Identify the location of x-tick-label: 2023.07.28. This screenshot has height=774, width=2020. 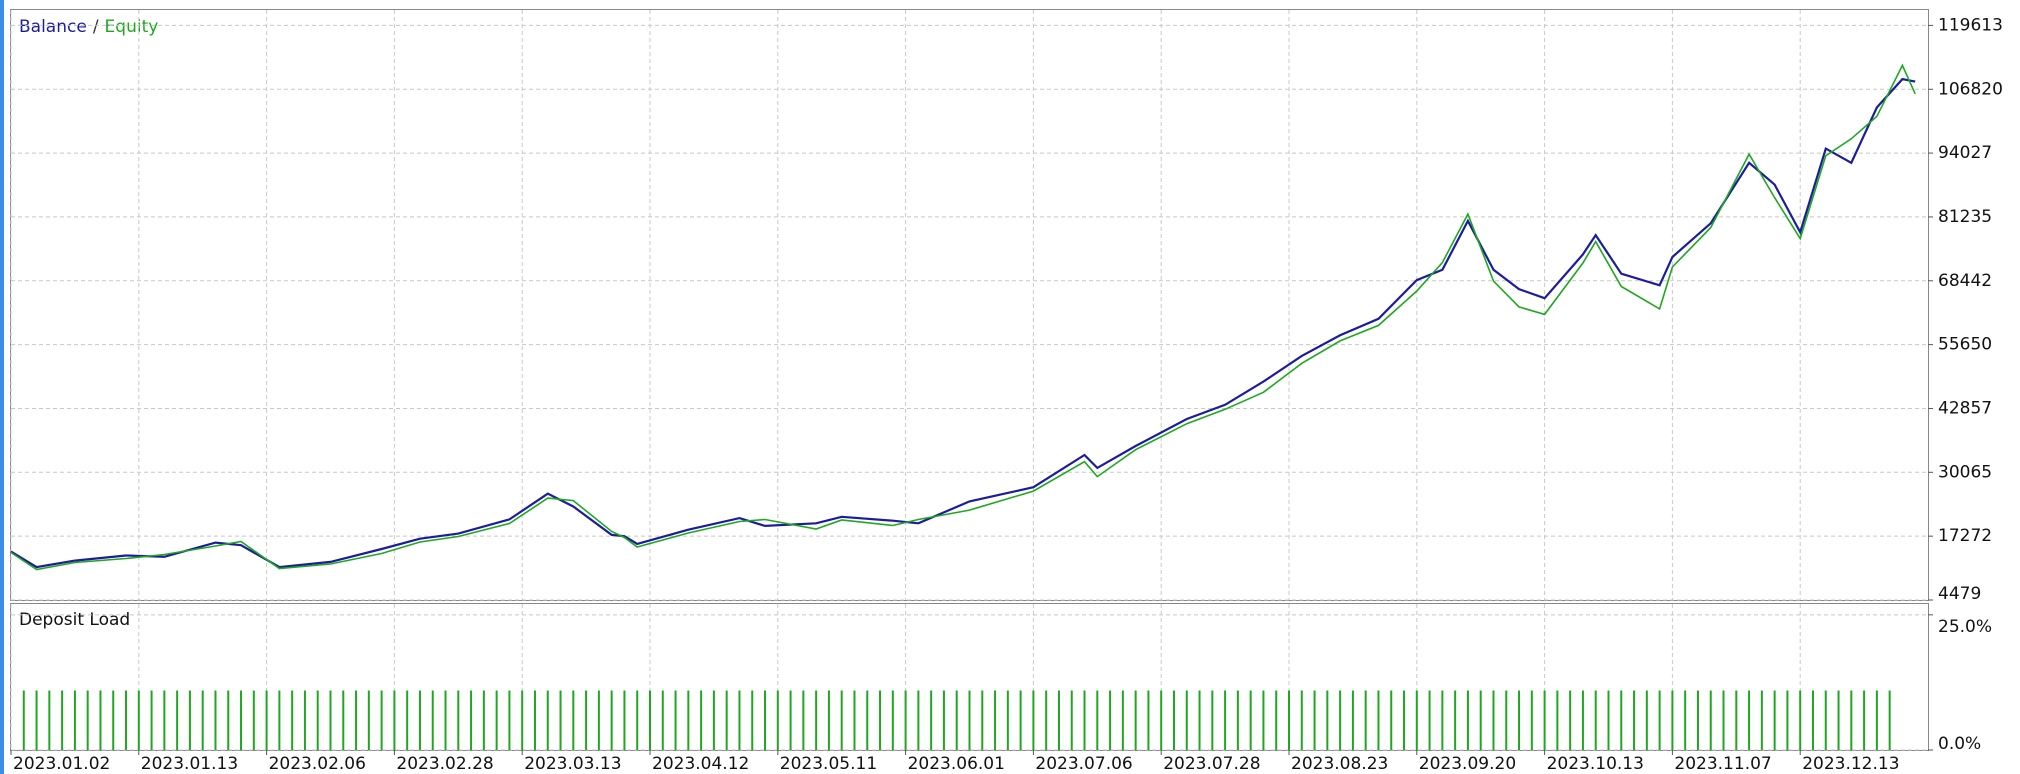
(1211, 764).